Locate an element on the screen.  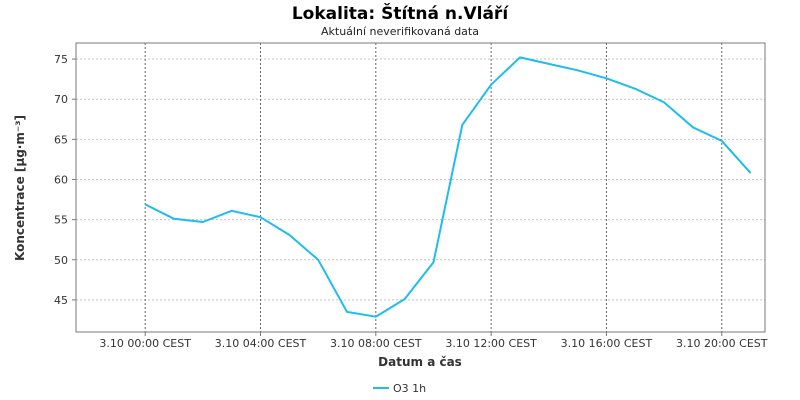
legend: O3 1h is located at coordinates (399, 388).